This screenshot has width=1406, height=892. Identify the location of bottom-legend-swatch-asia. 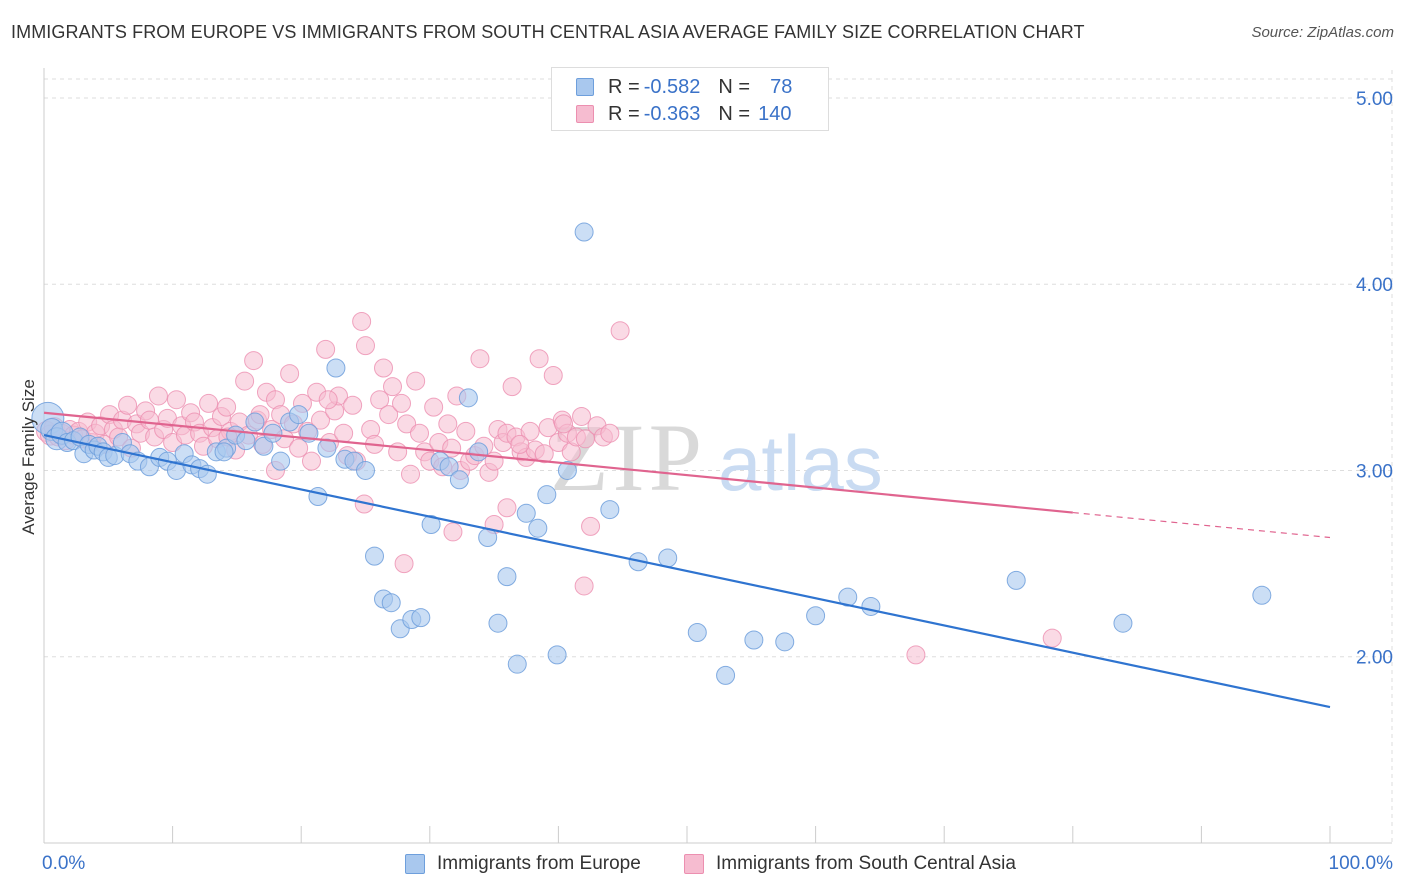
(694, 864).